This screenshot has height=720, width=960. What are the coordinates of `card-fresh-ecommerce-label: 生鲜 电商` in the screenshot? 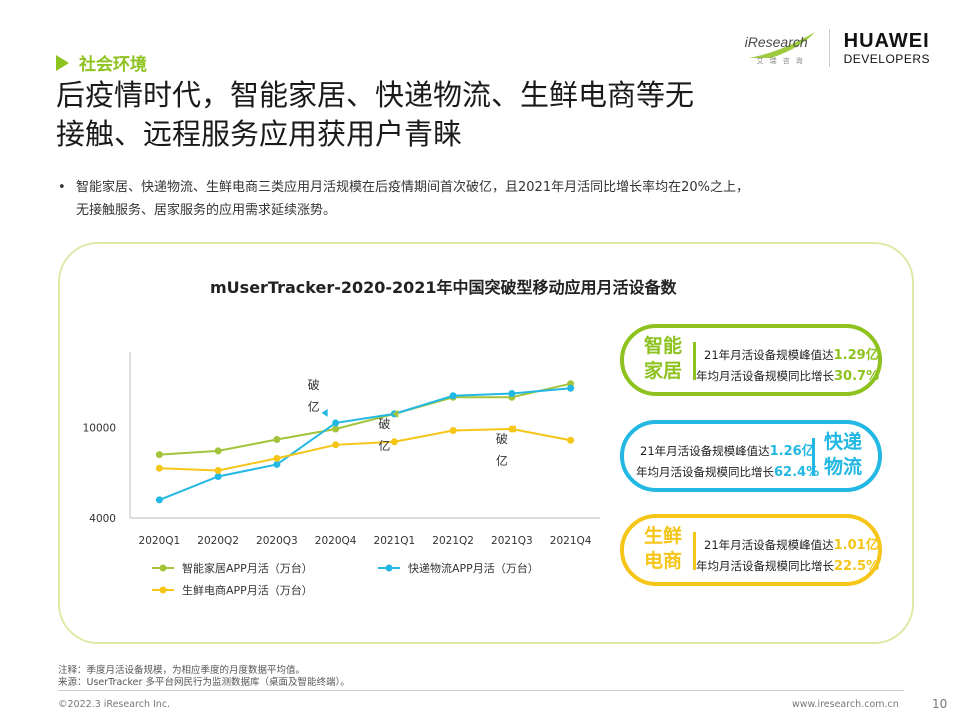 It's located at (663, 549).